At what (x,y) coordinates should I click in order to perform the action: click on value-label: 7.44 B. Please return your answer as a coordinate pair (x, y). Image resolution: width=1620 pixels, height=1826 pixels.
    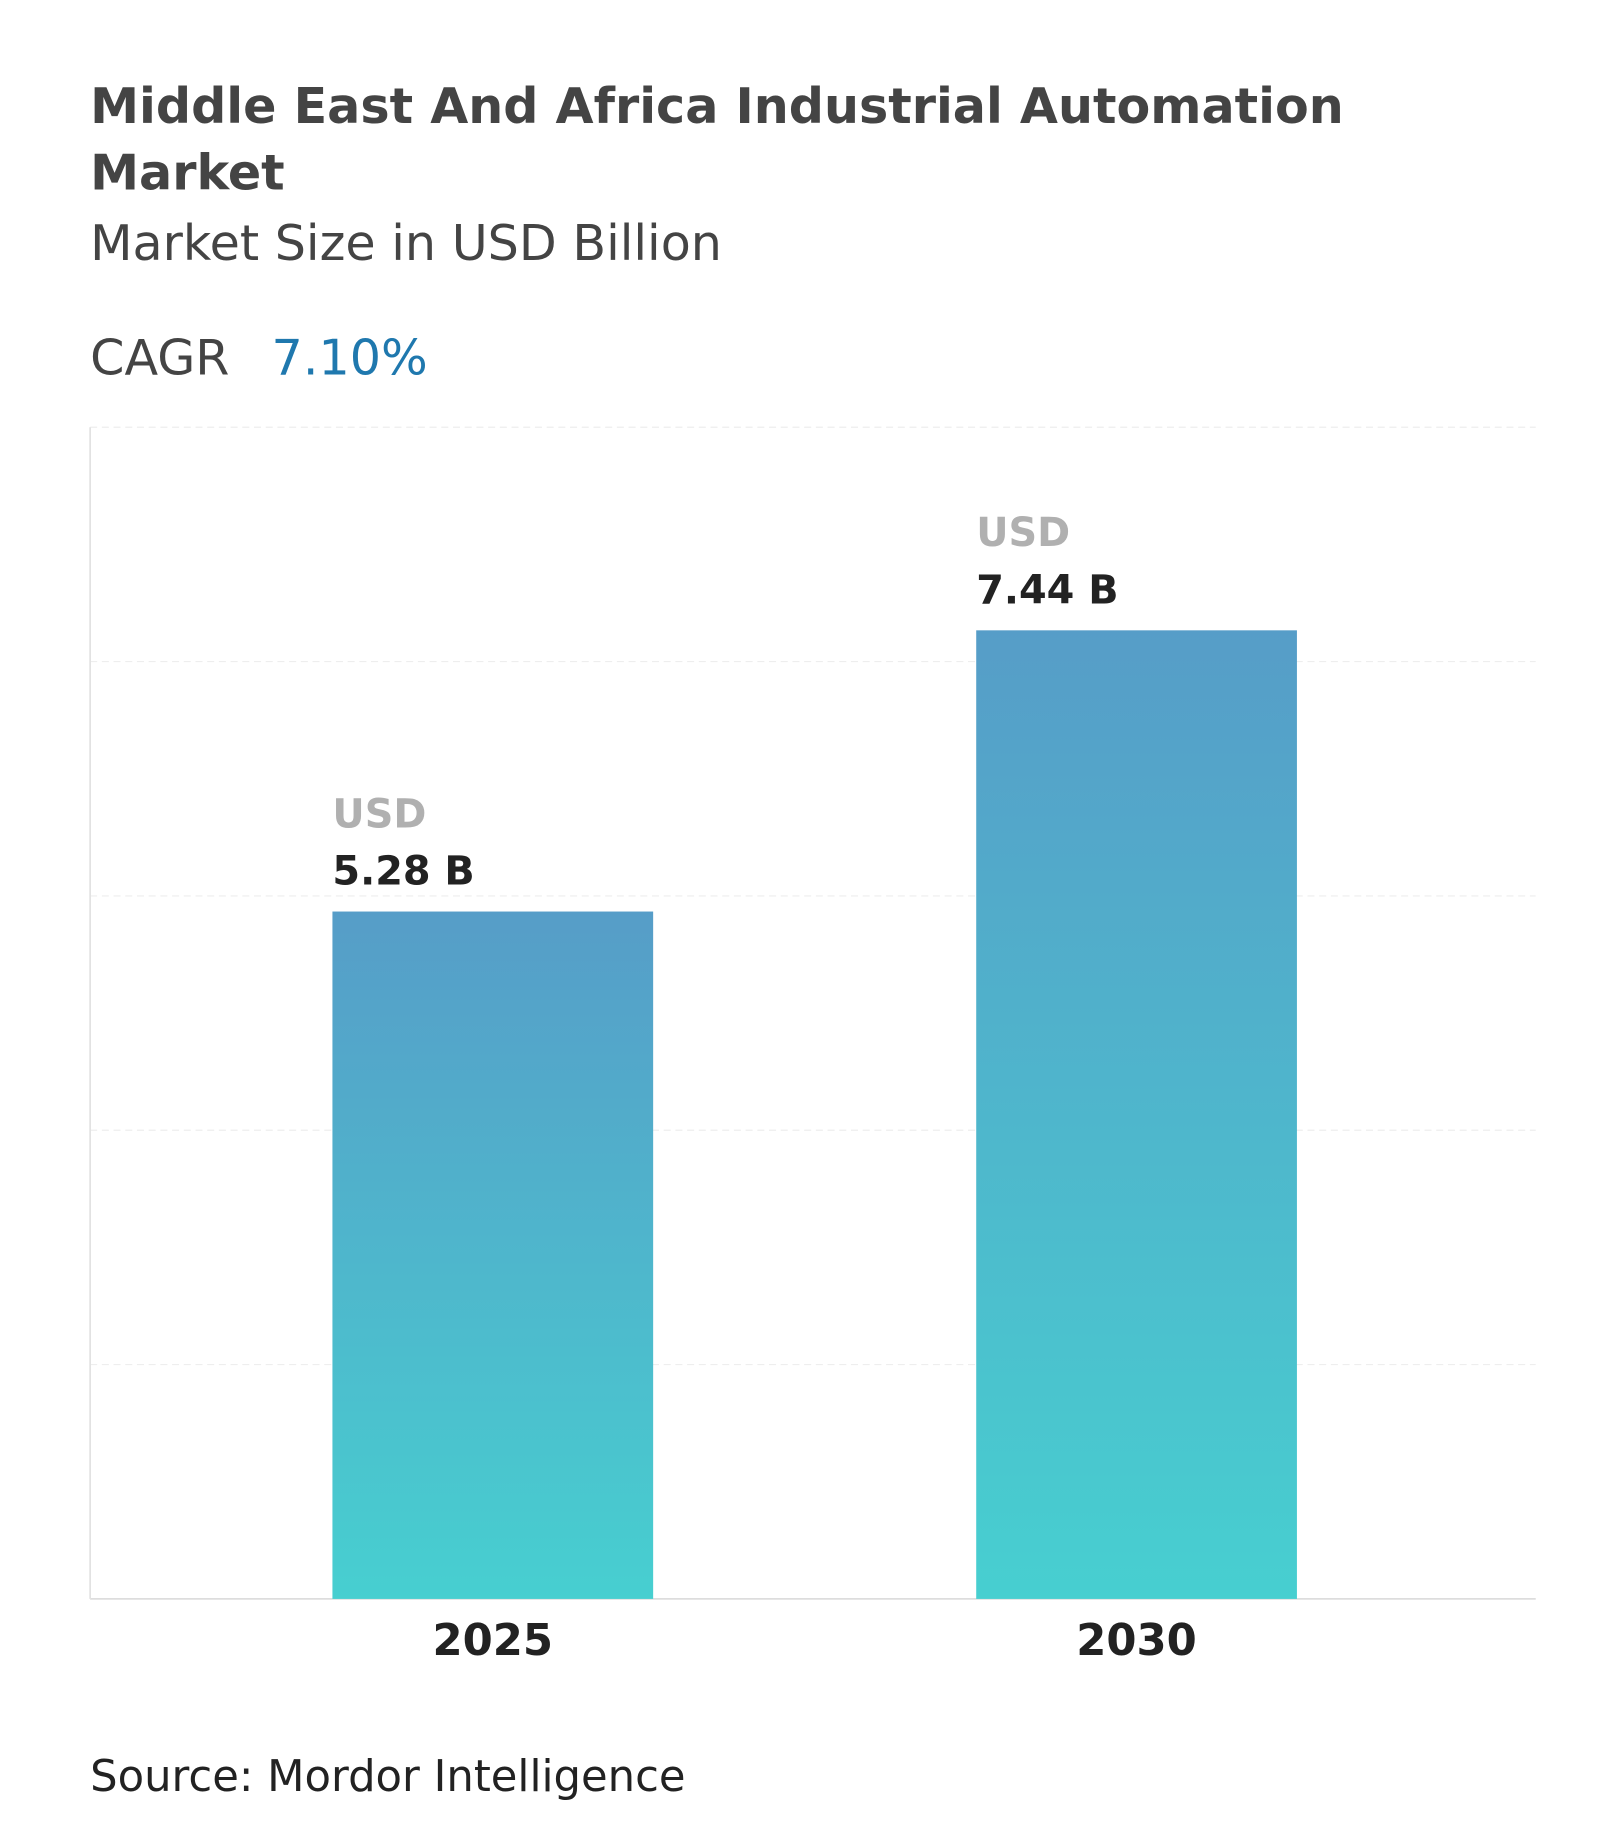
    Looking at the image, I should click on (1047, 590).